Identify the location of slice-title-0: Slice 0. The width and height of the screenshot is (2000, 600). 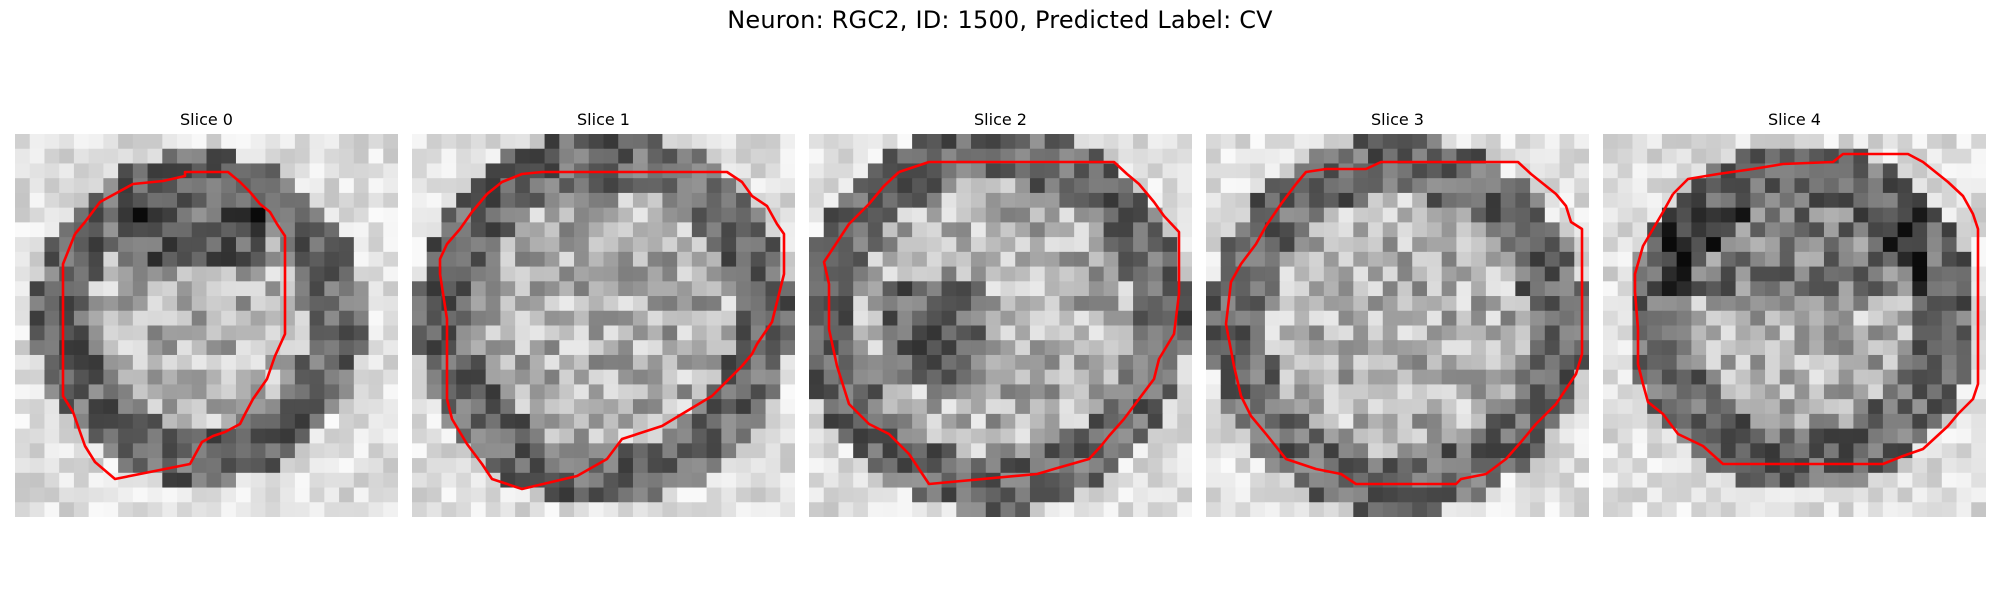
(206, 119).